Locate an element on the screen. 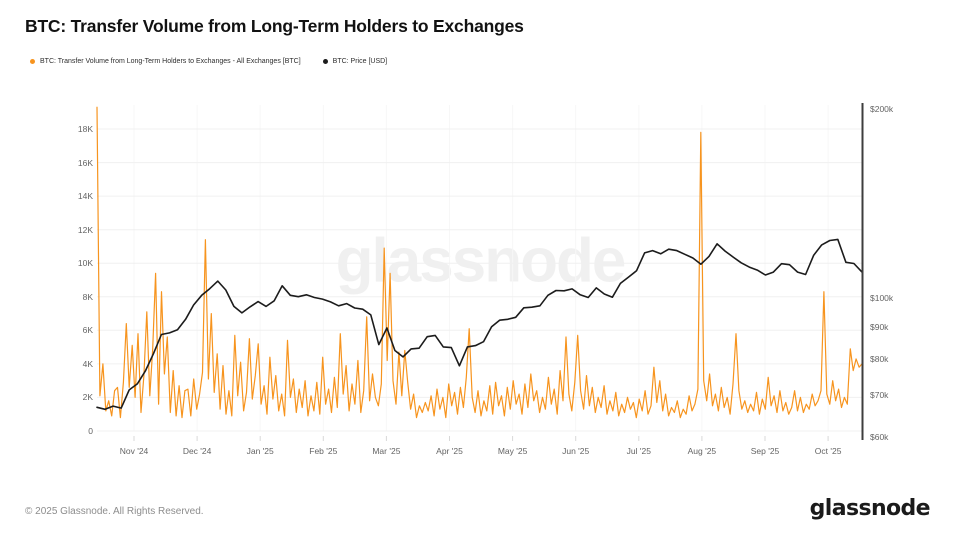 The height and width of the screenshot is (540, 960). legend-dot-transfer-volume is located at coordinates (32, 61).